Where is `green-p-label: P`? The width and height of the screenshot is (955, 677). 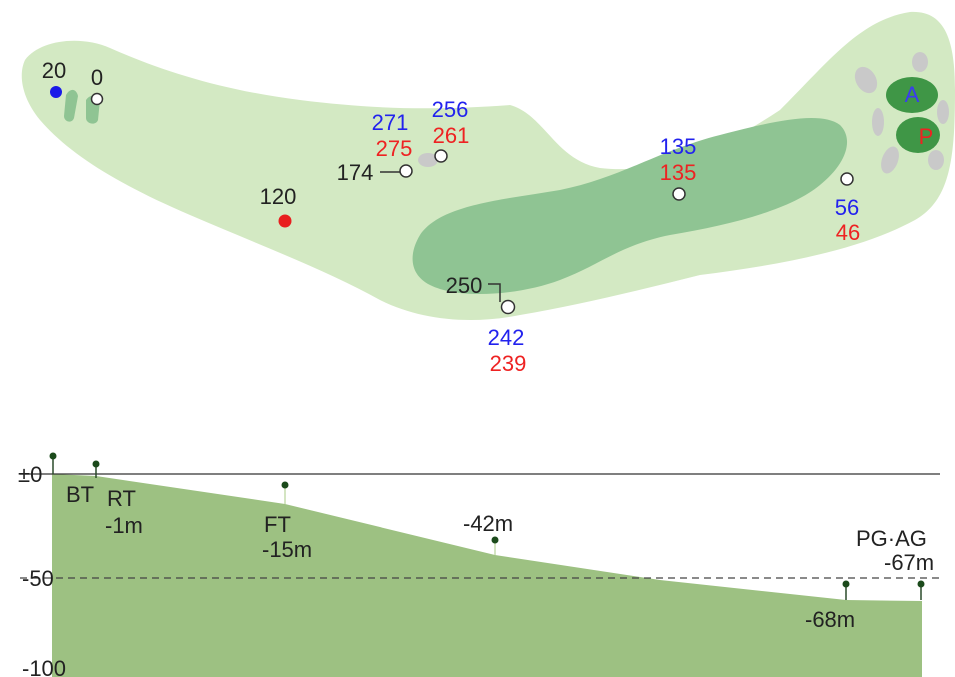
green-p-label: P is located at coordinates (926, 136).